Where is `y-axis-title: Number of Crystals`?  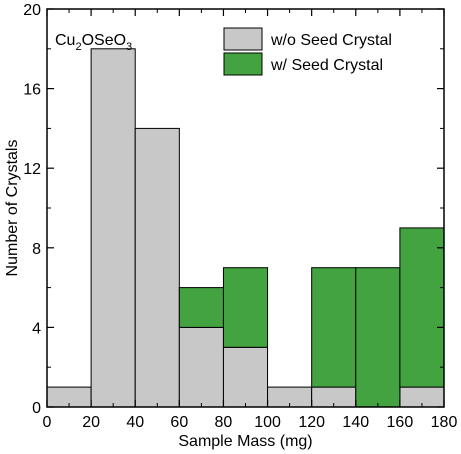
y-axis-title: Number of Crystals is located at coordinates (12, 208).